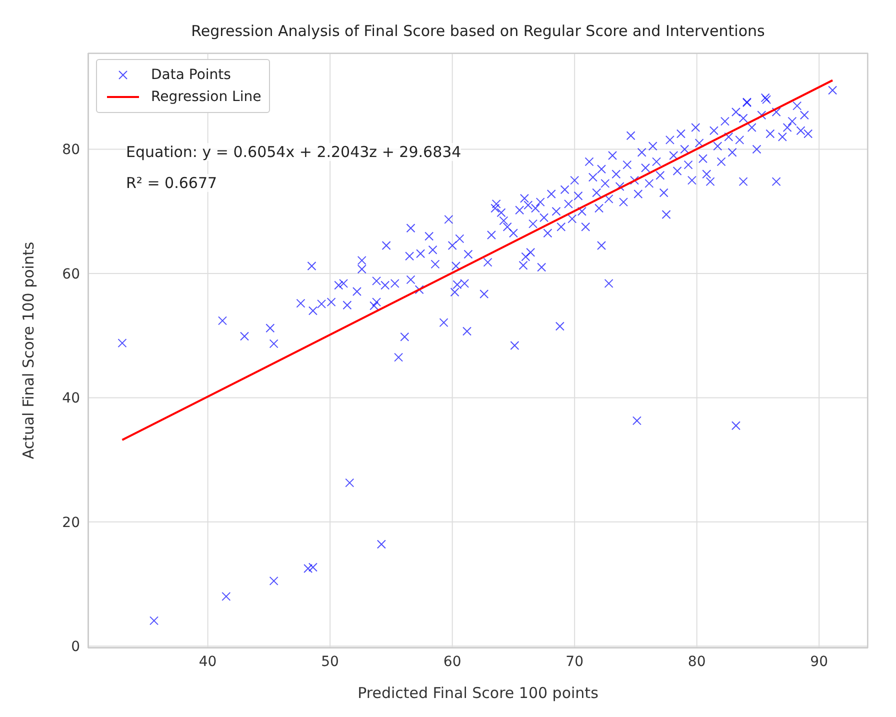 This screenshot has height=717, width=896. Describe the element at coordinates (71, 150) in the screenshot. I see `y-tick-label: 80` at that location.